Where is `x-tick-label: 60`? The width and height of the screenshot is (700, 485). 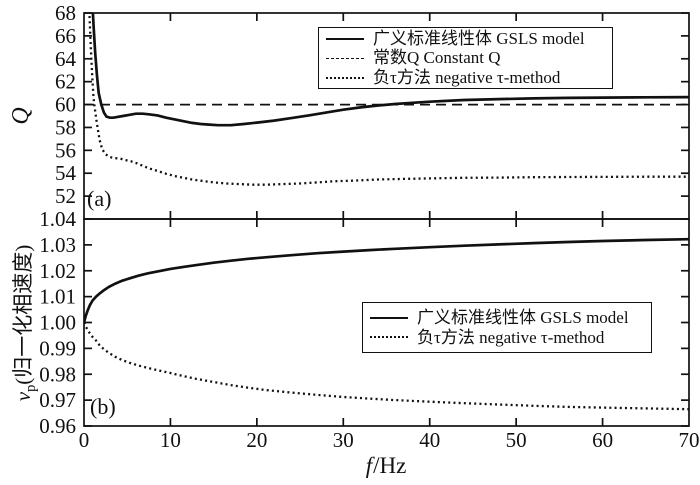
x-tick-label: 60 is located at coordinates (602, 440).